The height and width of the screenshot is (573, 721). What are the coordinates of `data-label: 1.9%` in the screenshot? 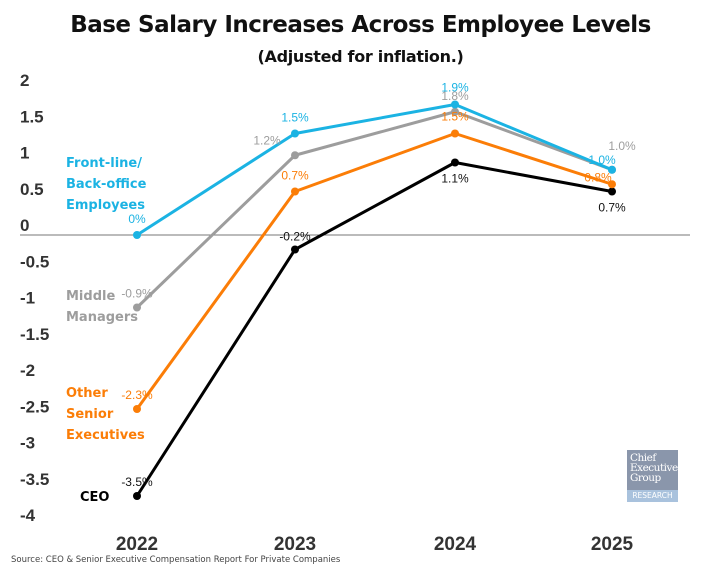 It's located at (455, 88).